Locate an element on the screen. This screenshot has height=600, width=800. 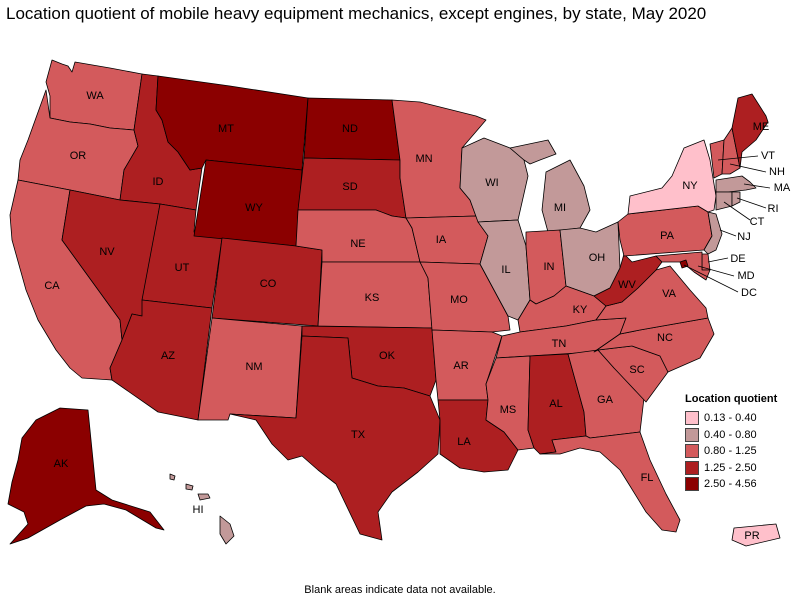
state-hi is located at coordinates (202, 509).